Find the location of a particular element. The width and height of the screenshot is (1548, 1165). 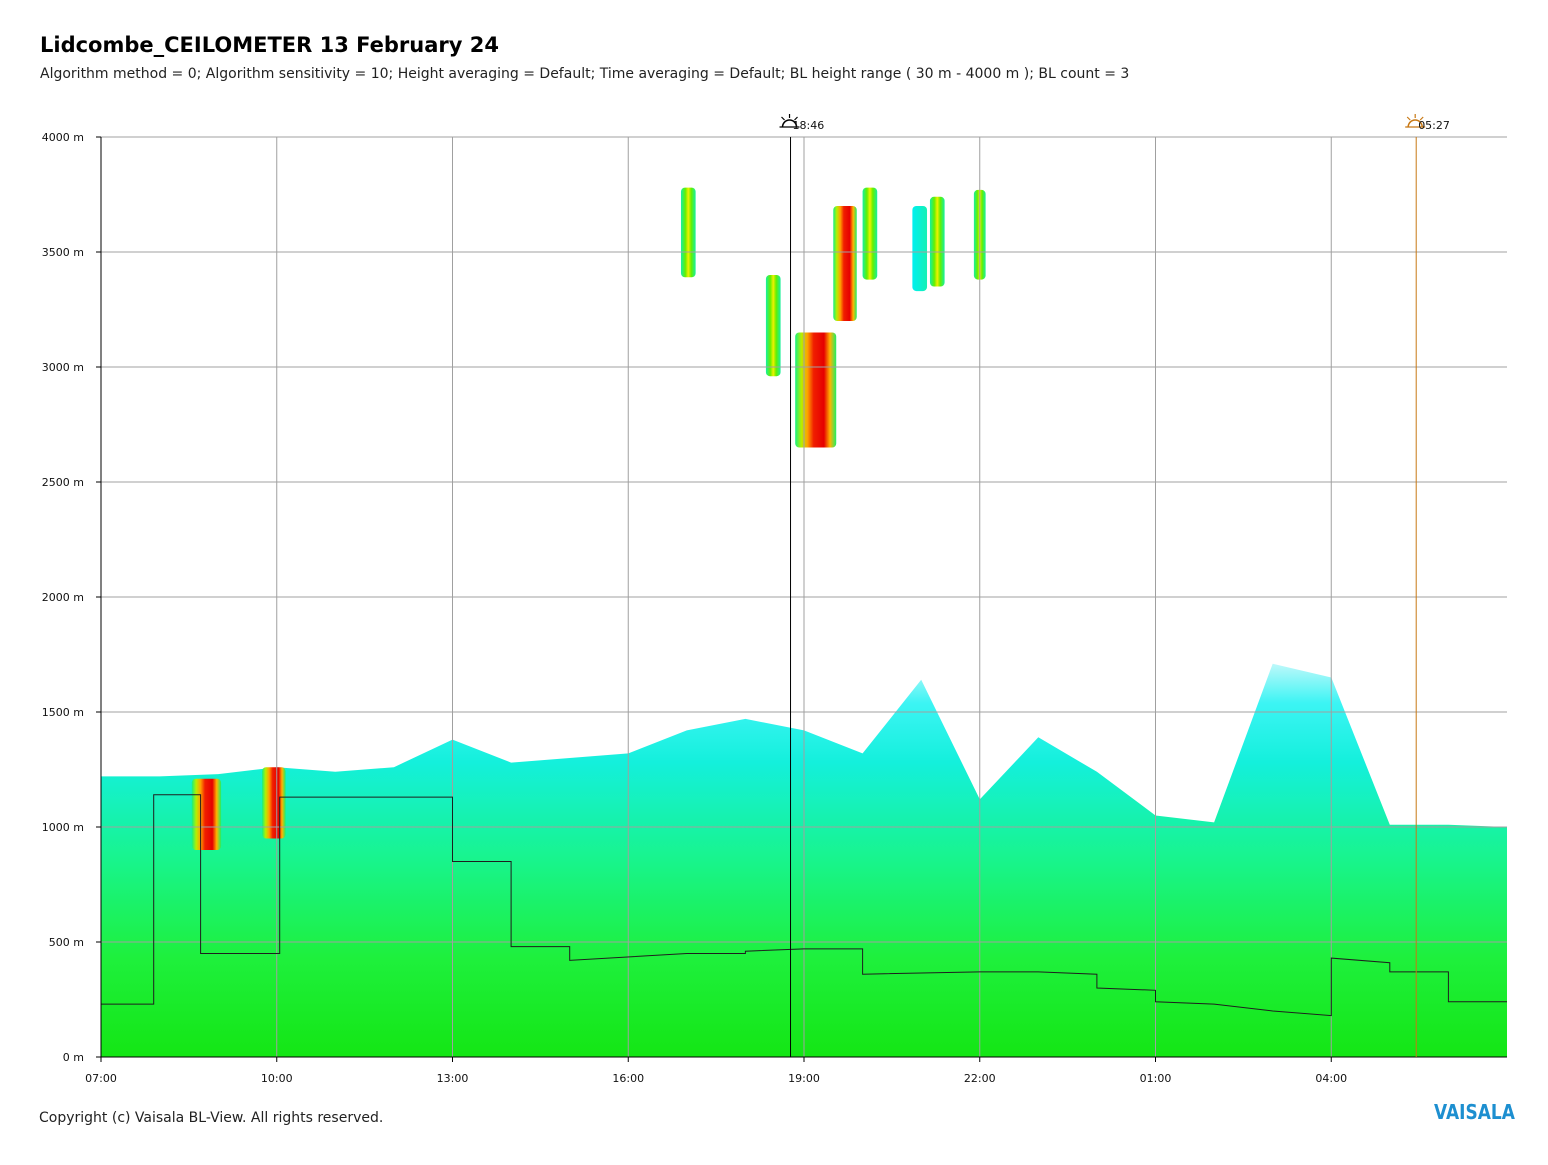

sunrise-icon is located at coordinates (1415, 121).